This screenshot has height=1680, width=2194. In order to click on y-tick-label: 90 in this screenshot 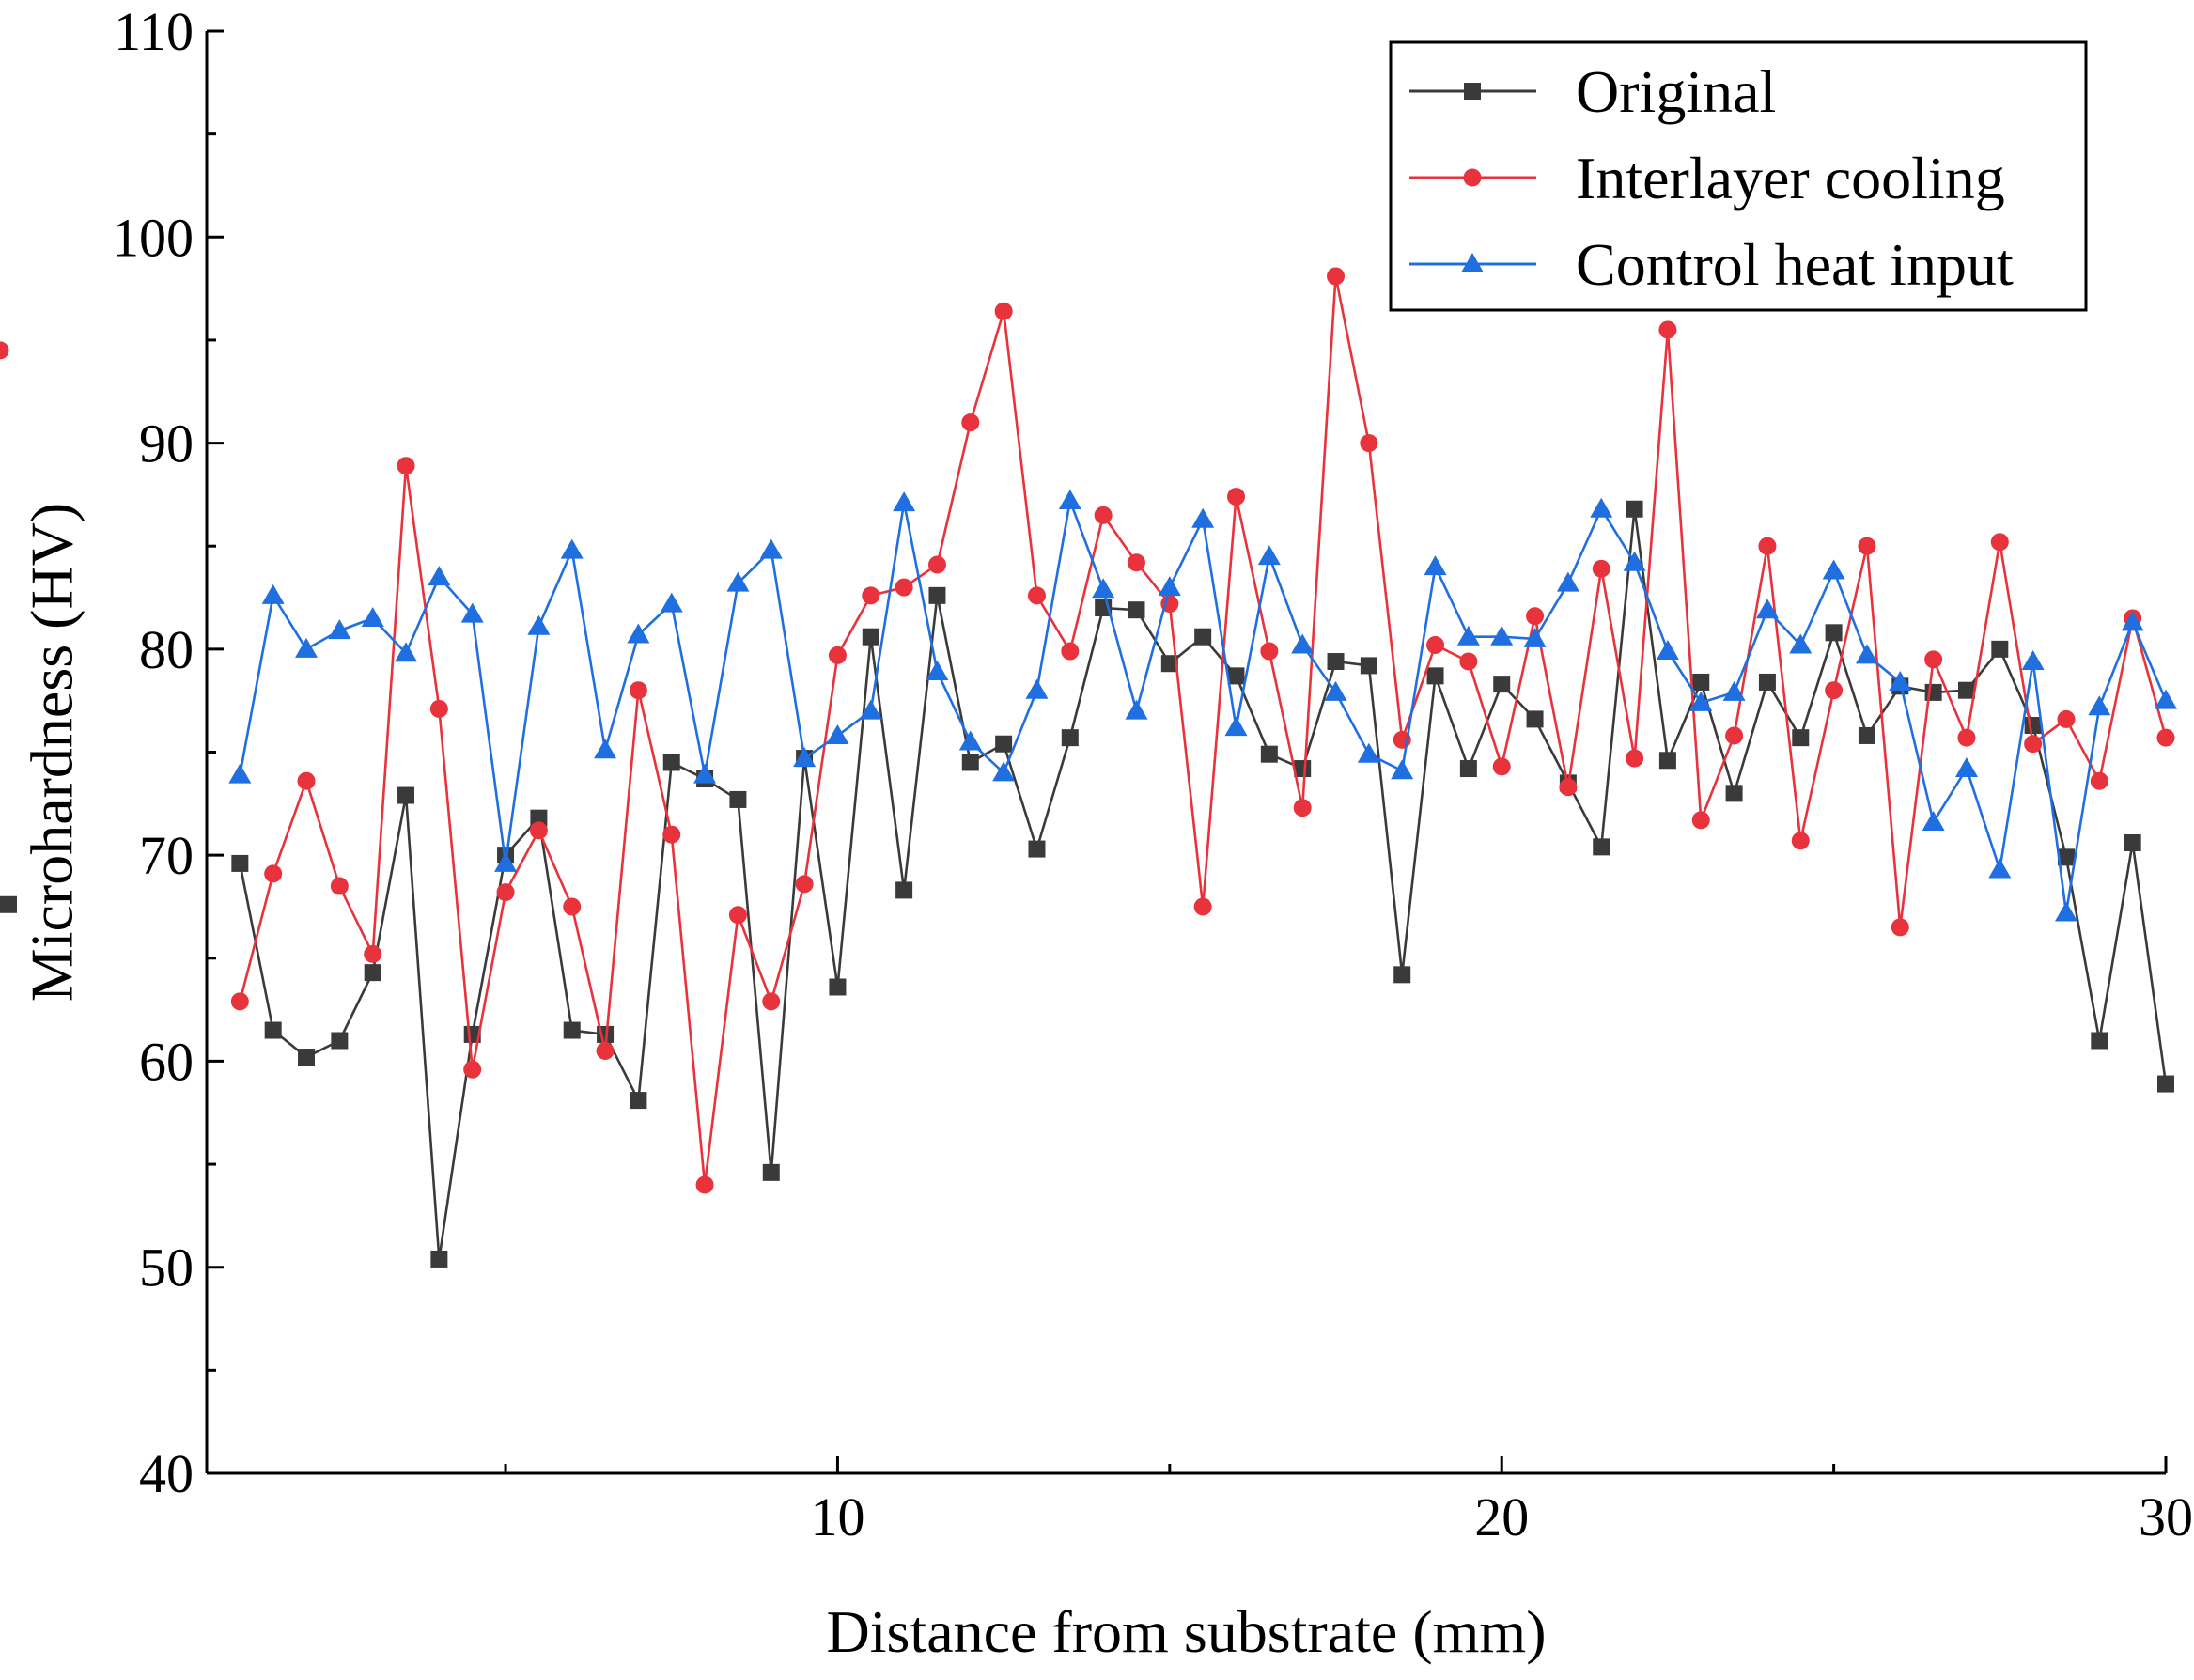, I will do `click(166, 443)`.